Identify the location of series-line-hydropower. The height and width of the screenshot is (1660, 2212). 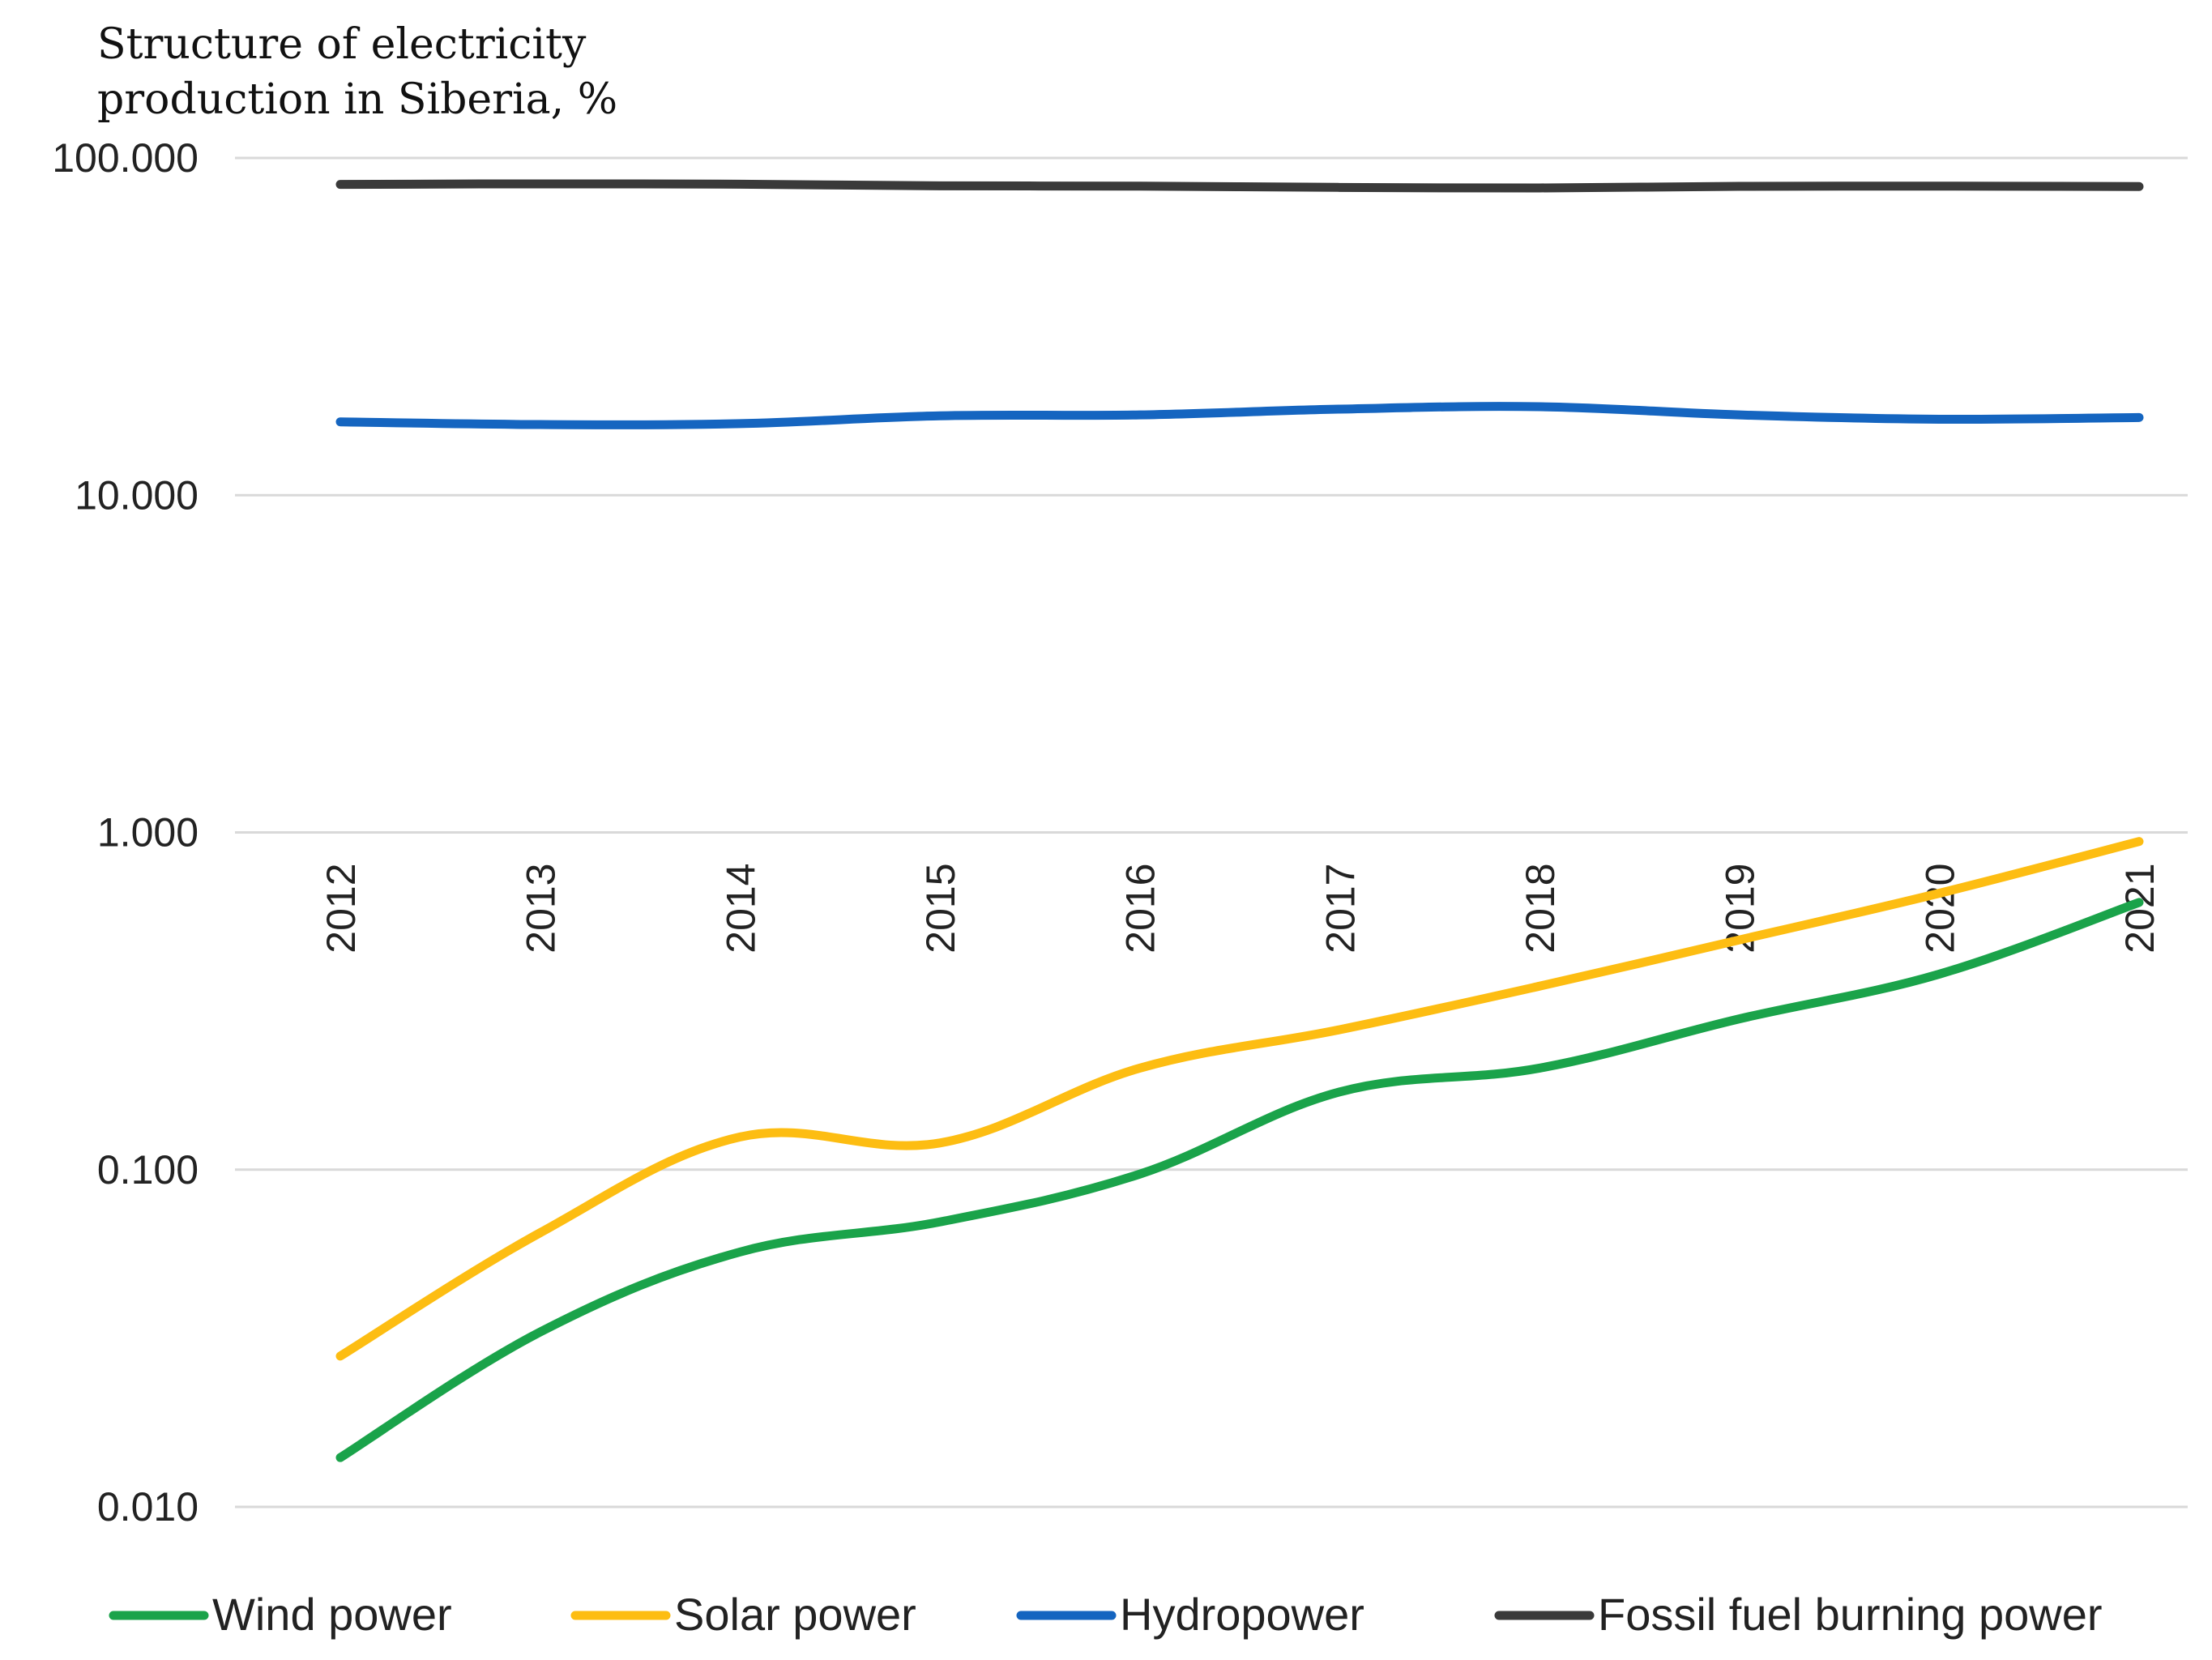
(1239, 416).